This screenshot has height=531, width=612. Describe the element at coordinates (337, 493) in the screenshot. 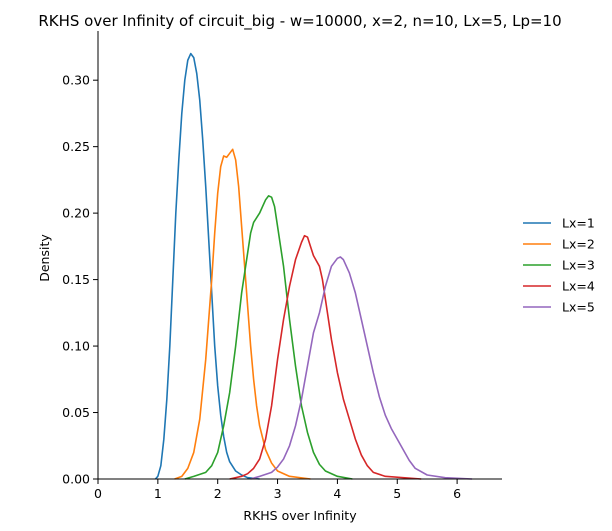

I see `x-tick-label: 4` at that location.